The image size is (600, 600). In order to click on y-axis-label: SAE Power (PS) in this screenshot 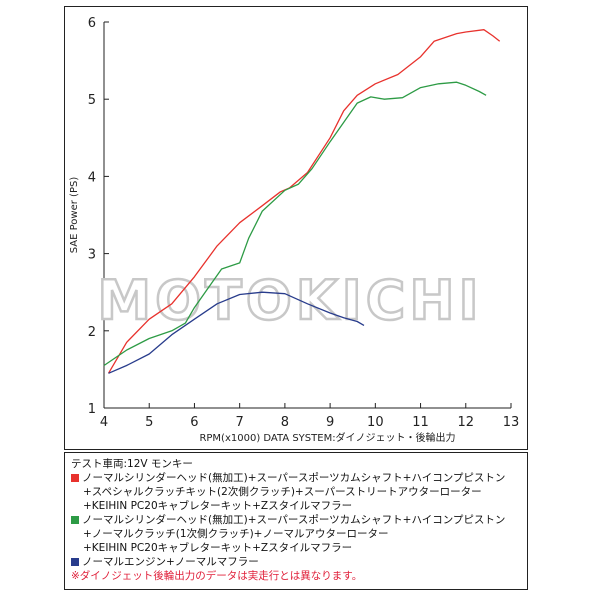, I will do `click(74, 215)`.